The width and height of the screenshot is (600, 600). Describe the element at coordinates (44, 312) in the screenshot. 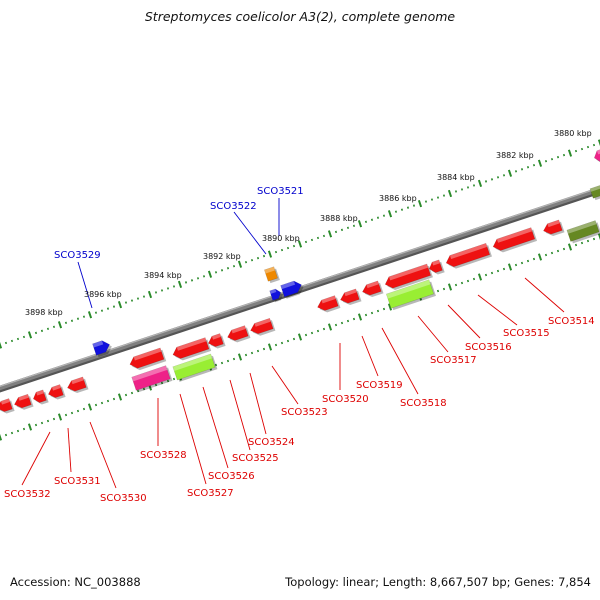

I see `scale-label-3898-kbp: 3898 kbp` at that location.